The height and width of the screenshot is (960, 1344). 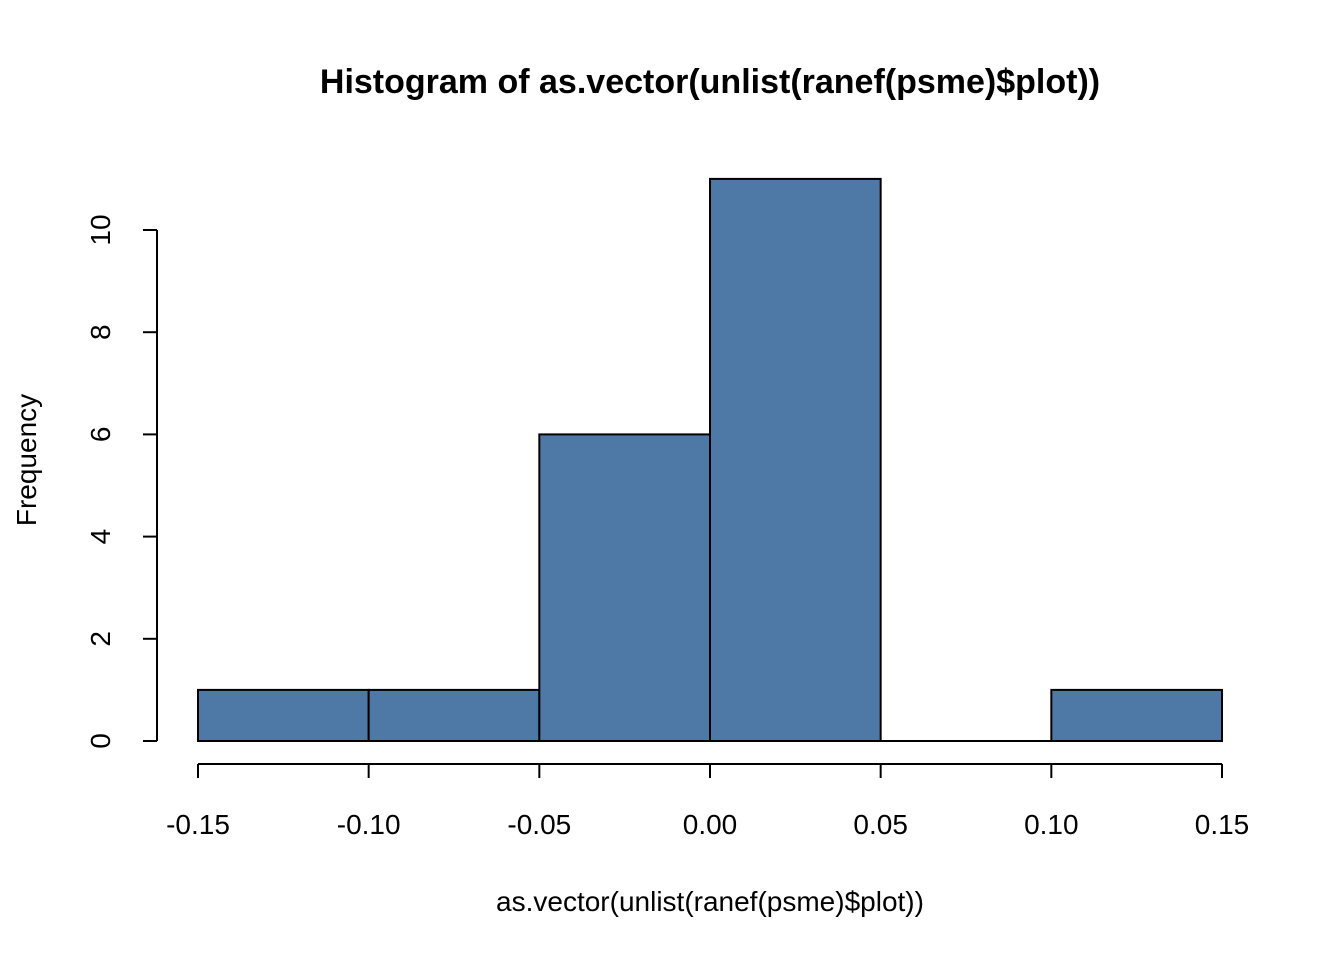 I want to click on y-tick-label-3: 6, so click(x=100, y=435).